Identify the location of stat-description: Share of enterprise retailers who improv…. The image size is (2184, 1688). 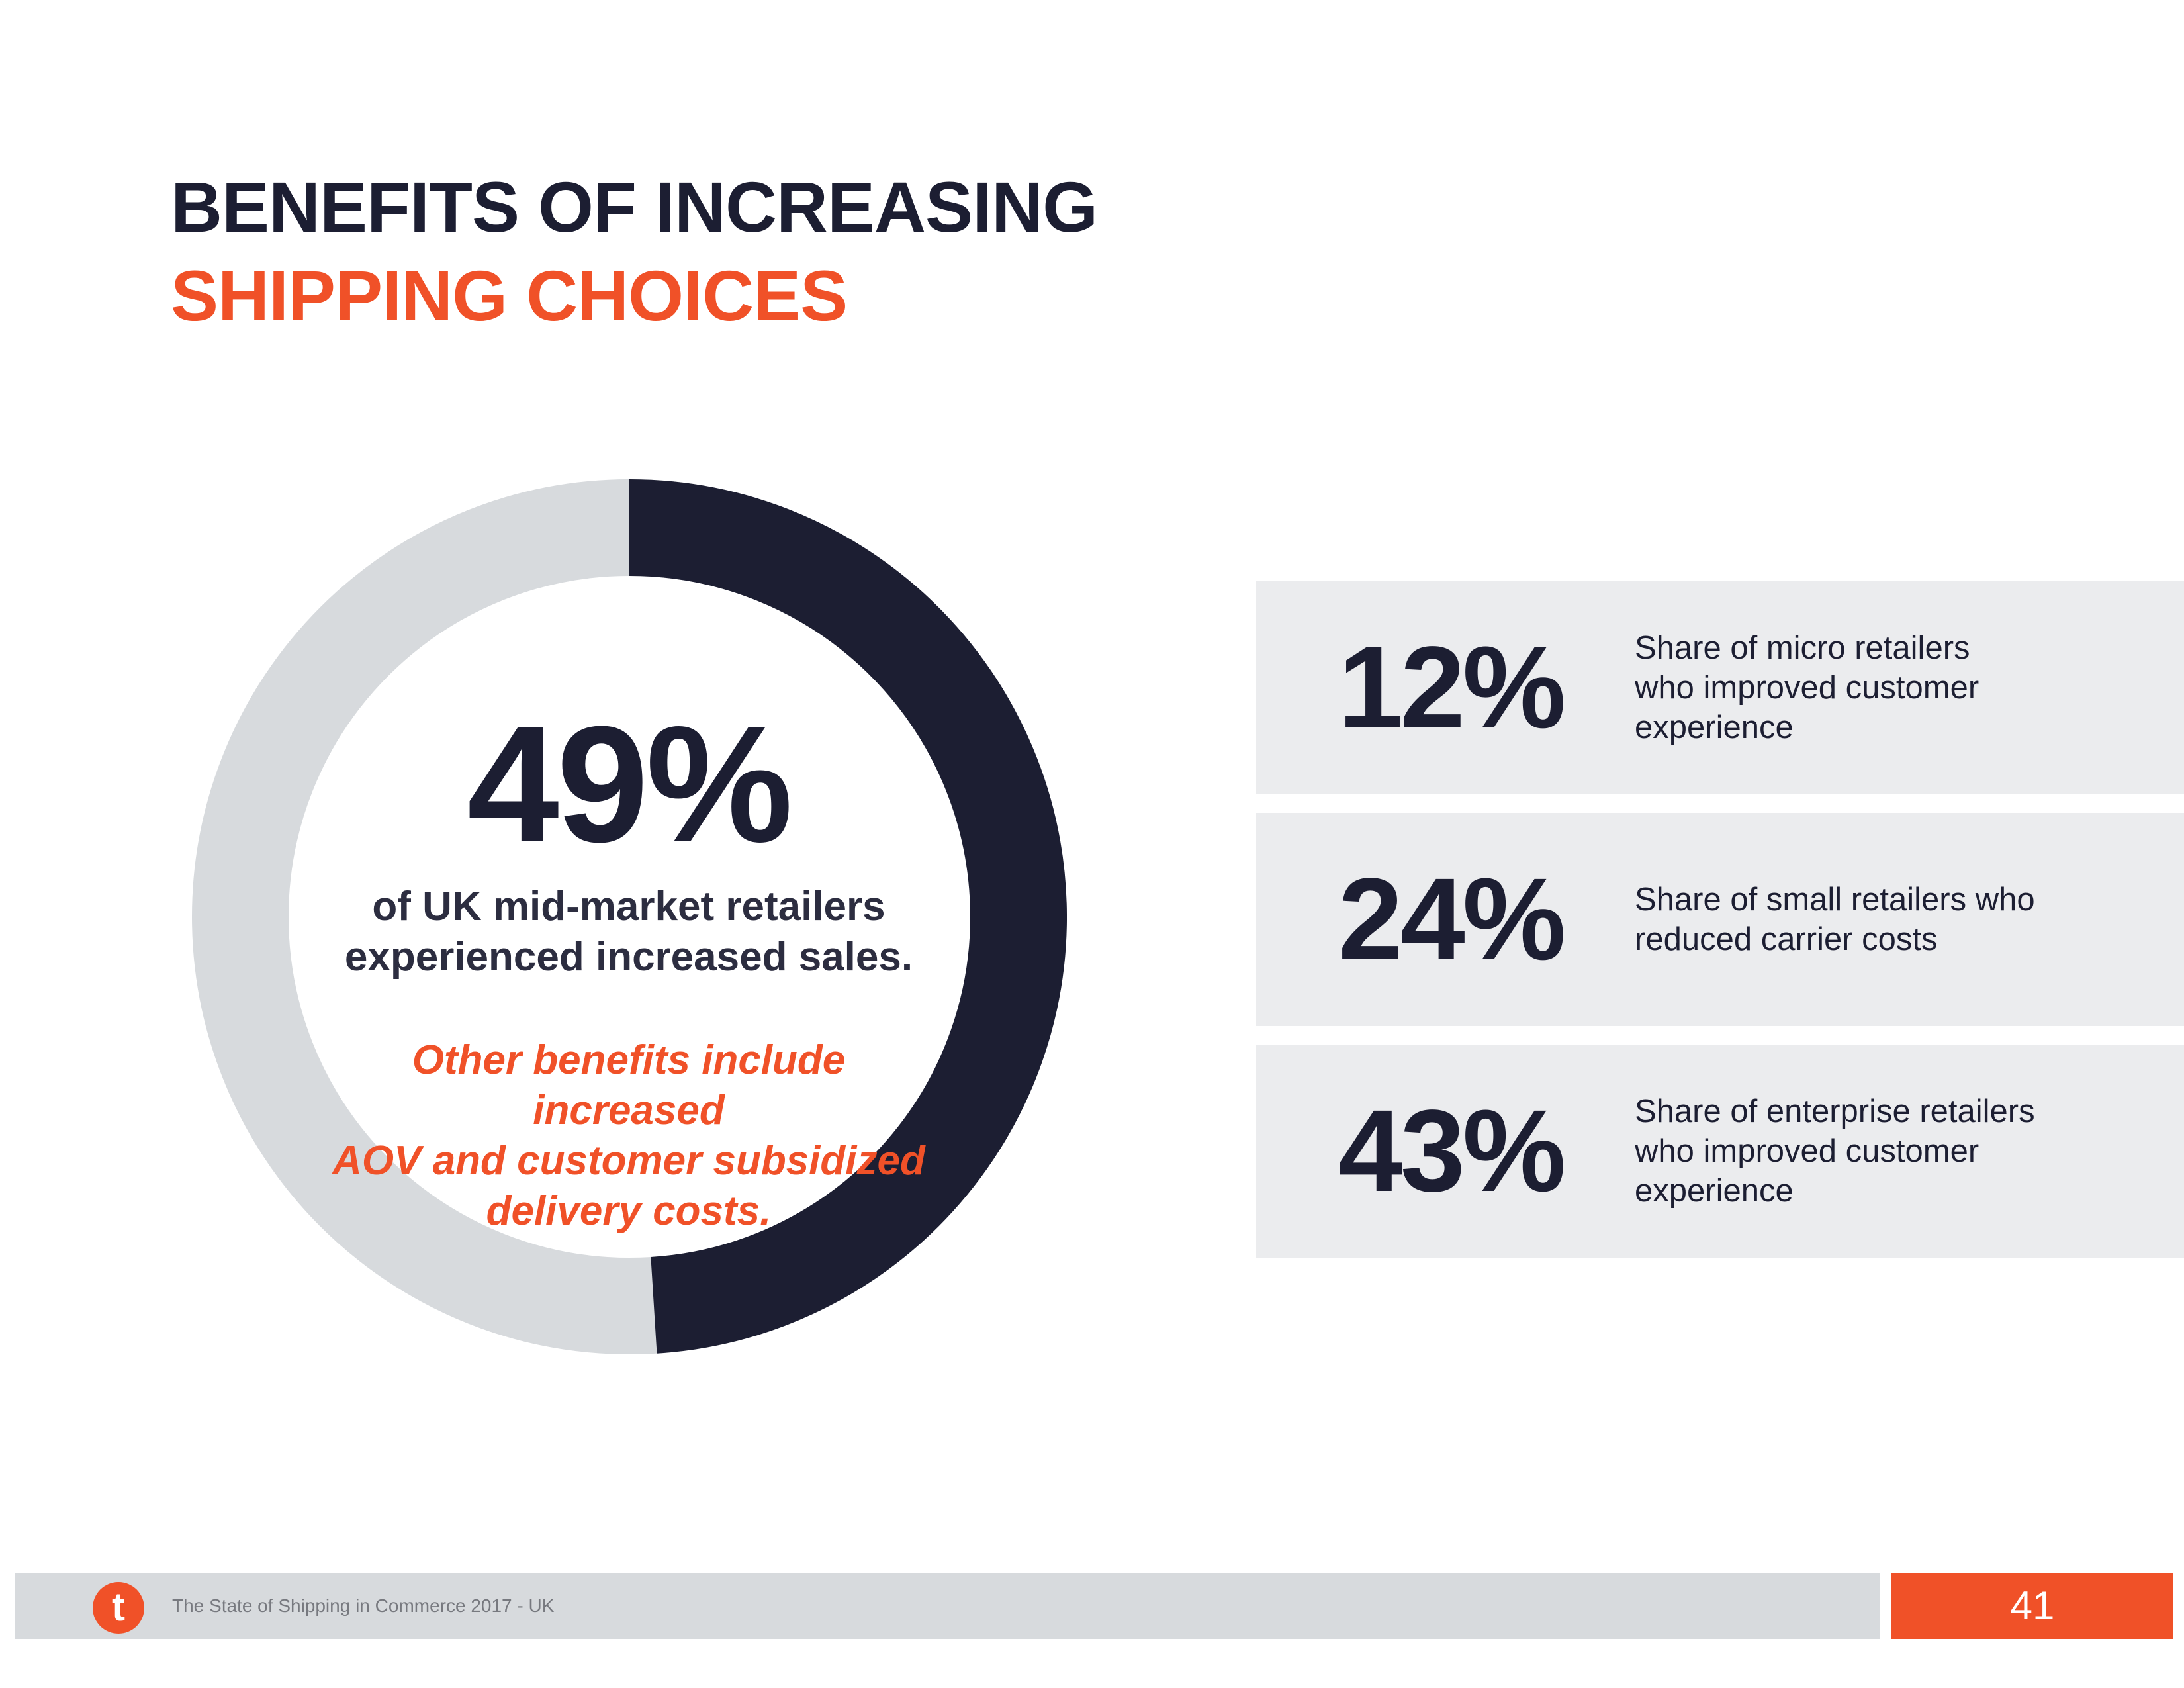
(1866, 1151).